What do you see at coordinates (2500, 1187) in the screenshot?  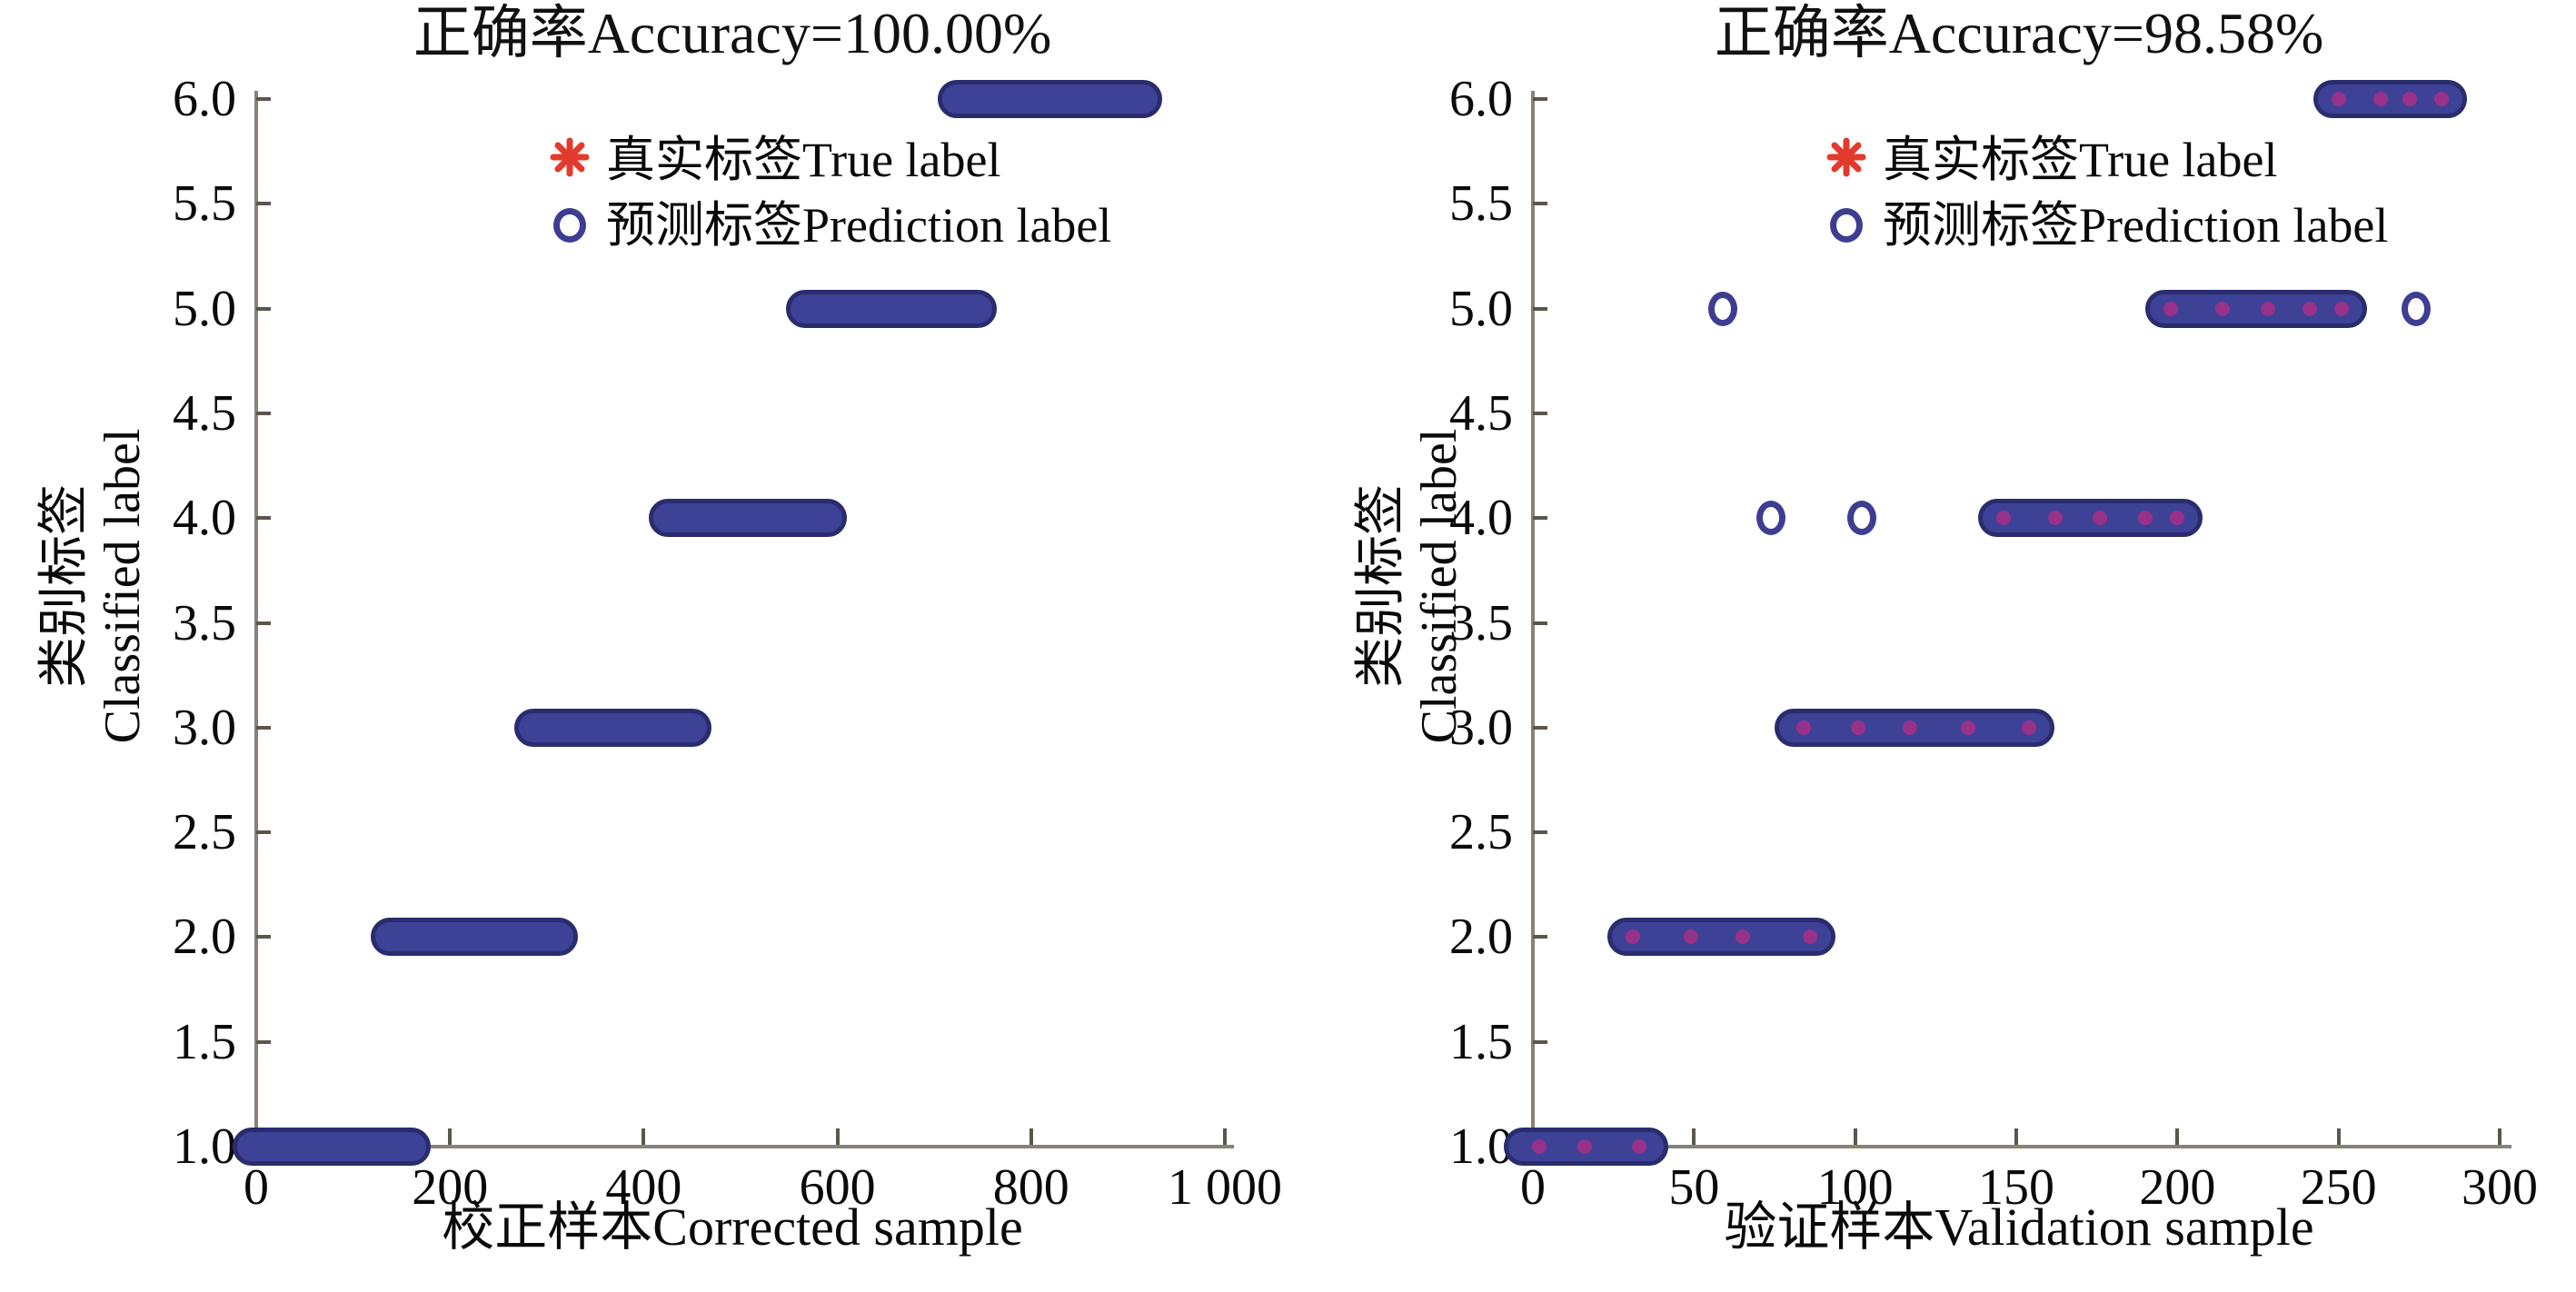 I see `x-tick-label: 300` at bounding box center [2500, 1187].